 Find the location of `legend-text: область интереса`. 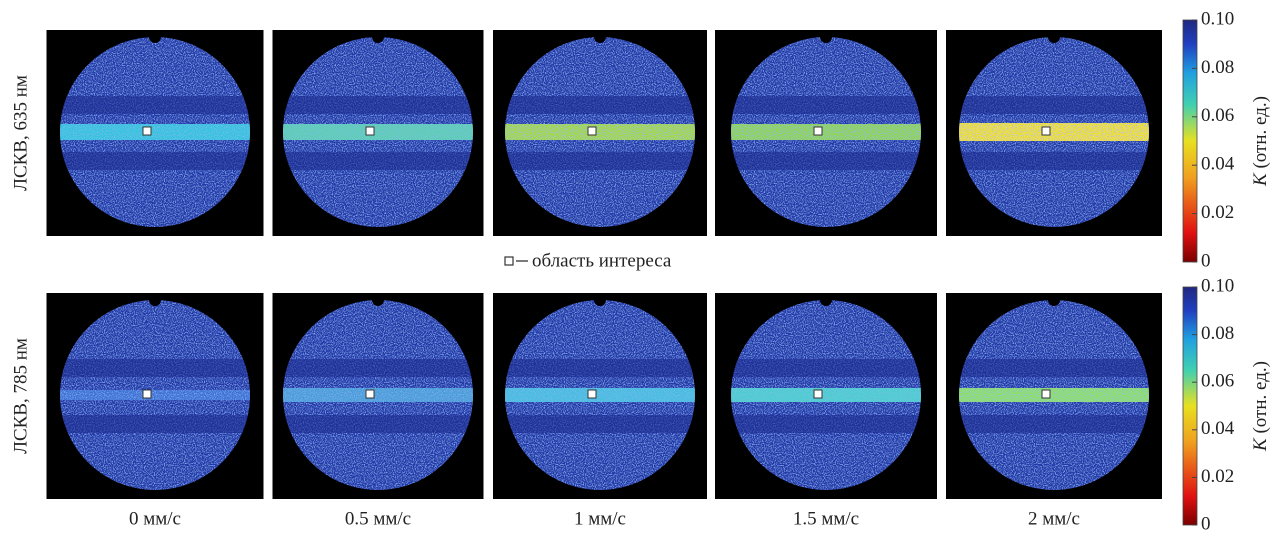

legend-text: область интереса is located at coordinates (602, 260).